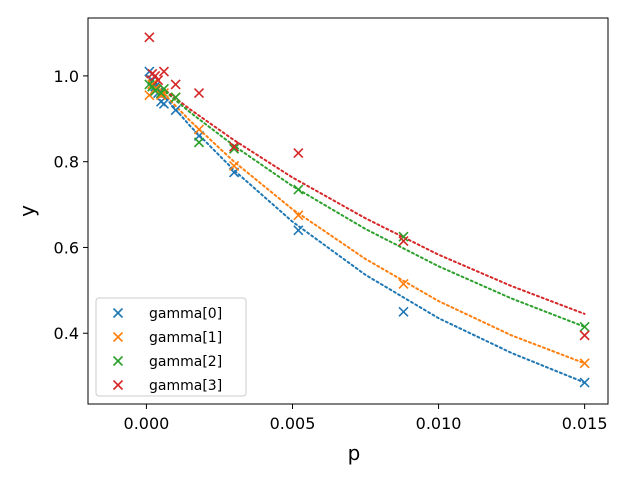 The height and width of the screenshot is (480, 640). Describe the element at coordinates (66, 333) in the screenshot. I see `y-tick-label: 0.4` at that location.